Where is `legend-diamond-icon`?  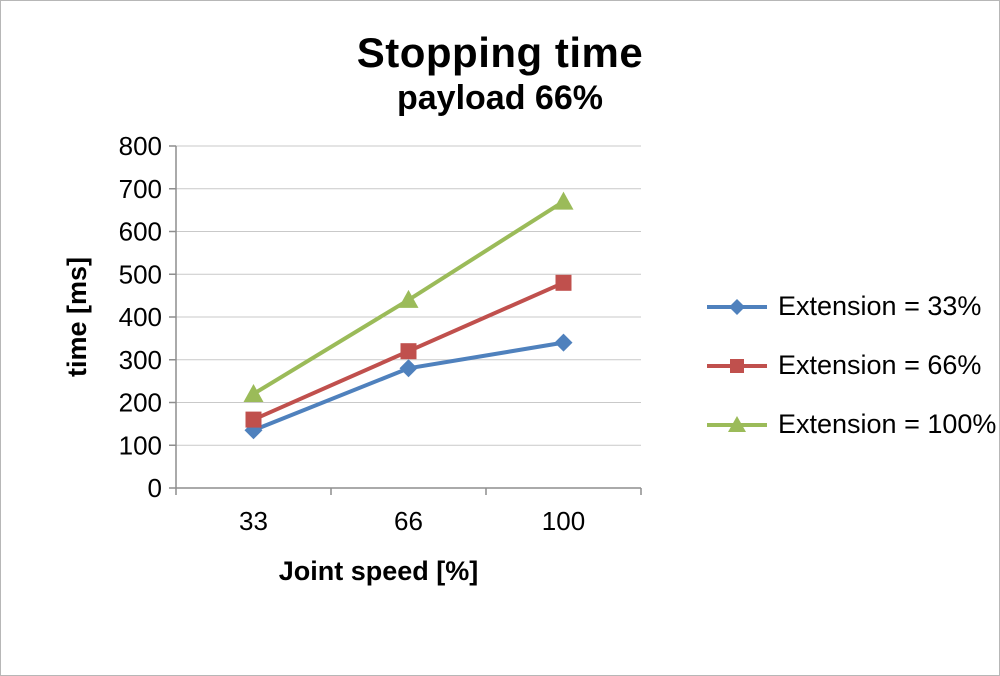 legend-diamond-icon is located at coordinates (737, 306).